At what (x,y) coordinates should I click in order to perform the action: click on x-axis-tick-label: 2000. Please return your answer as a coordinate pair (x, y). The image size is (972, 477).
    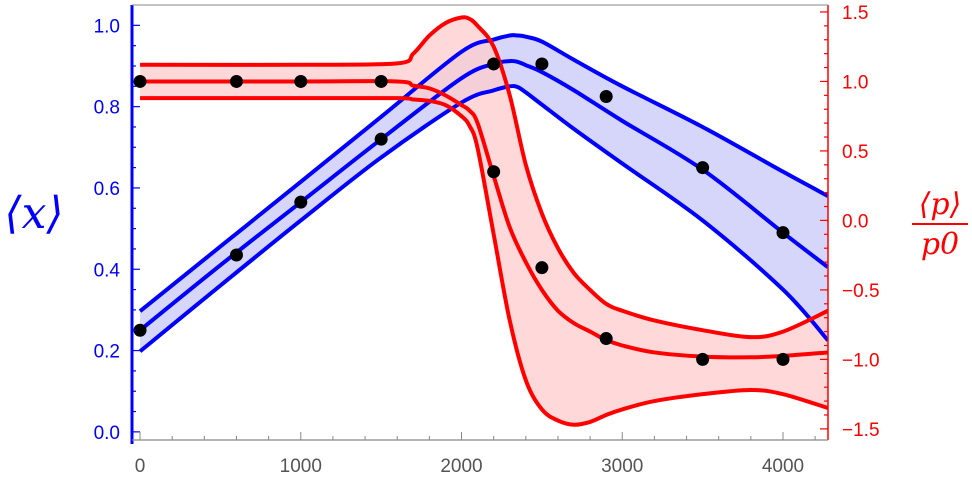
    Looking at the image, I should click on (461, 466).